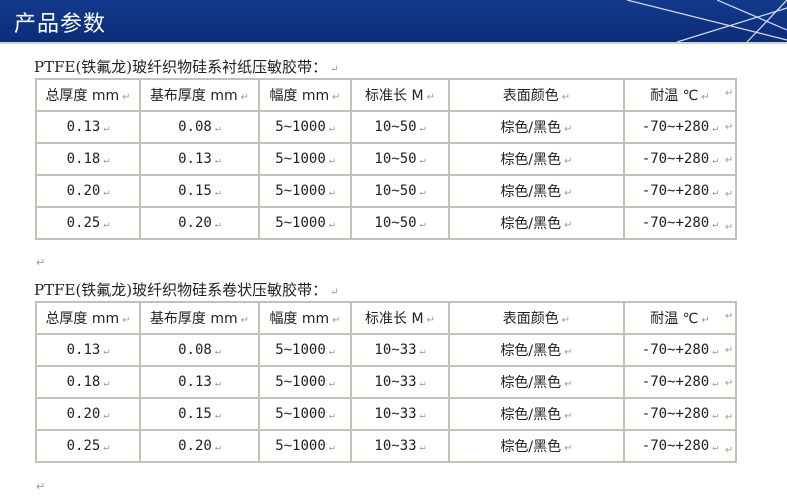 The height and width of the screenshot is (498, 787). What do you see at coordinates (393, 22) in the screenshot?
I see `header-banner: 产品参数` at bounding box center [393, 22].